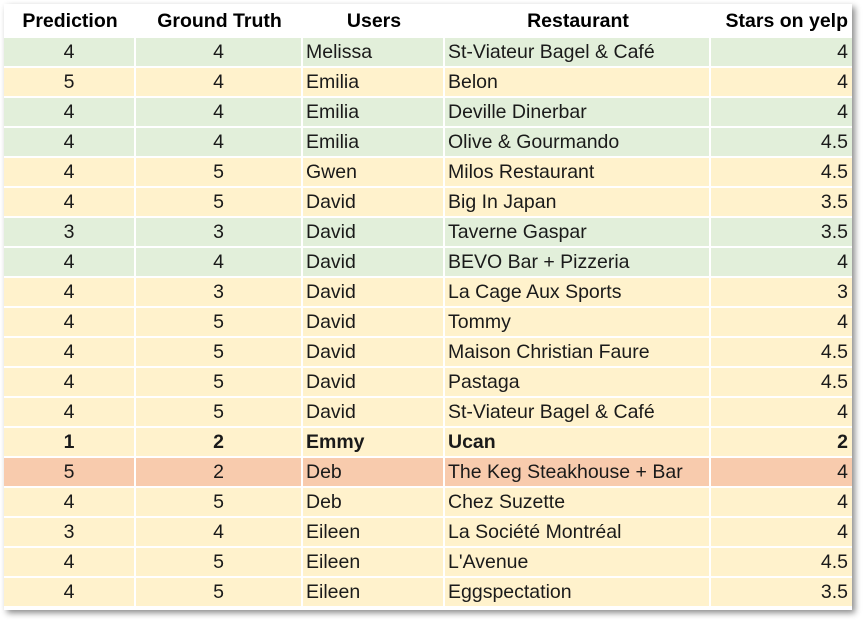 The image size is (866, 620). I want to click on table-row: 4 5 David Big In Japan 3.5, so click(428, 203).